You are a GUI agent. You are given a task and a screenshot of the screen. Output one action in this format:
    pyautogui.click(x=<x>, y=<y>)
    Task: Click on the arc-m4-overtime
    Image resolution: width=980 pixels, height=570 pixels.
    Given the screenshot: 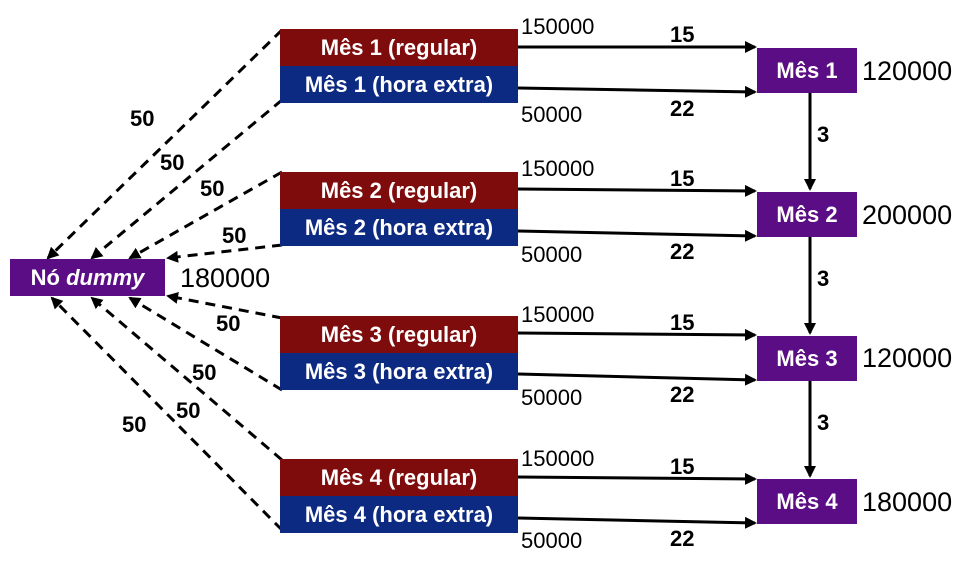 What is the action you would take?
    pyautogui.click(x=637, y=522)
    